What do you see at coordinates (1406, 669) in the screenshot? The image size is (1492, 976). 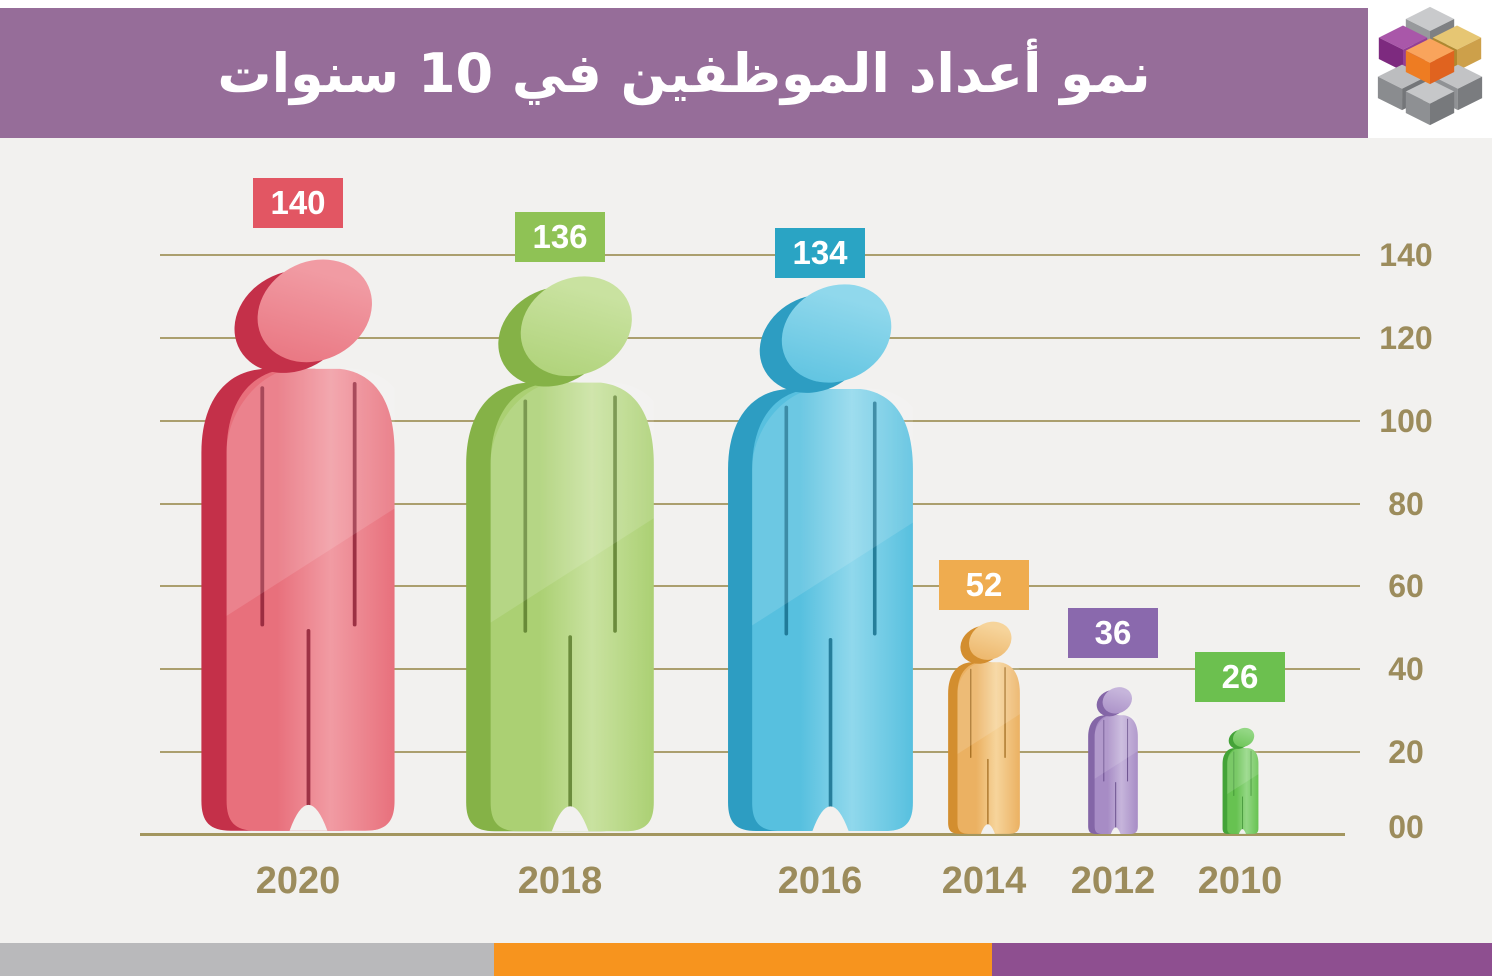 I see `y-tick-label-40: 40` at bounding box center [1406, 669].